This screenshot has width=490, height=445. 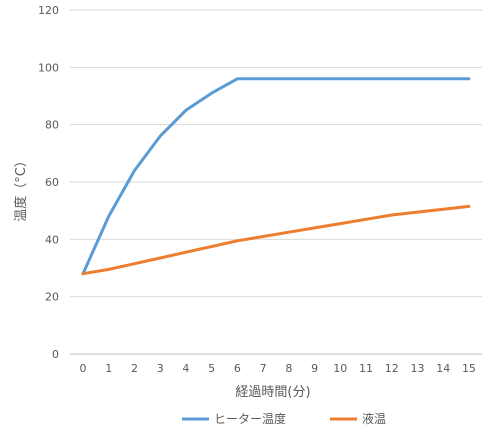 I want to click on x-tick-label: 15, so click(x=469, y=368).